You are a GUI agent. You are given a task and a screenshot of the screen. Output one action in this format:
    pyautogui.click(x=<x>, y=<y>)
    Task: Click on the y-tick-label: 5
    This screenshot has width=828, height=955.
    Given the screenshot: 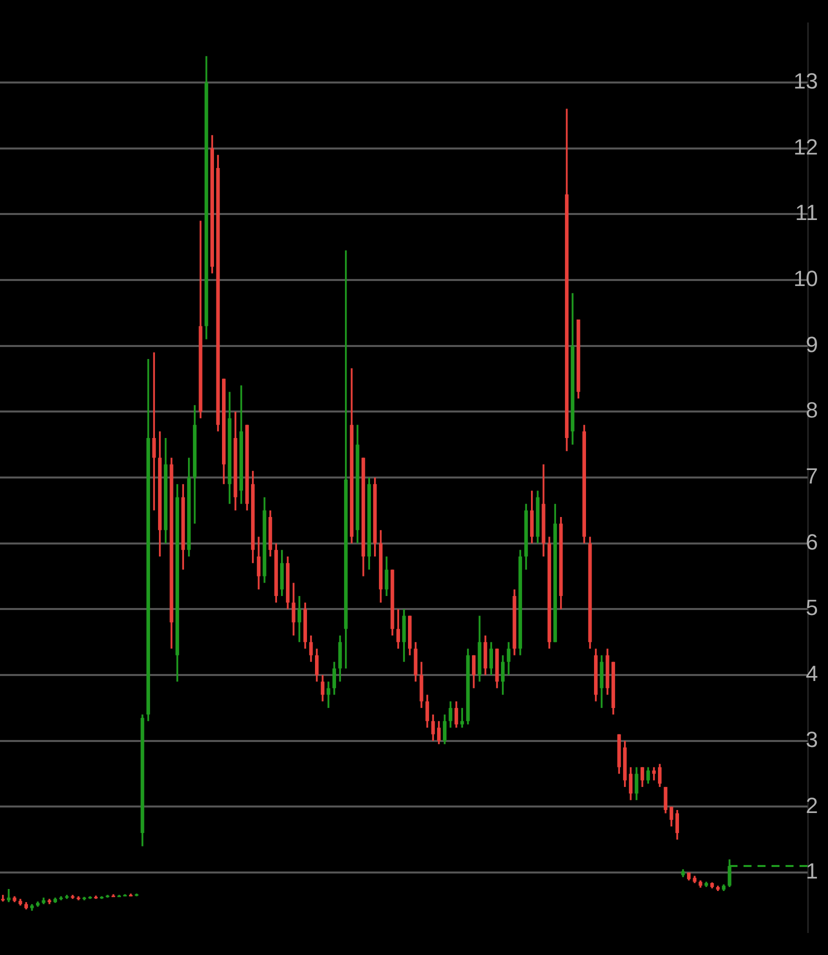 What is the action you would take?
    pyautogui.click(x=812, y=607)
    